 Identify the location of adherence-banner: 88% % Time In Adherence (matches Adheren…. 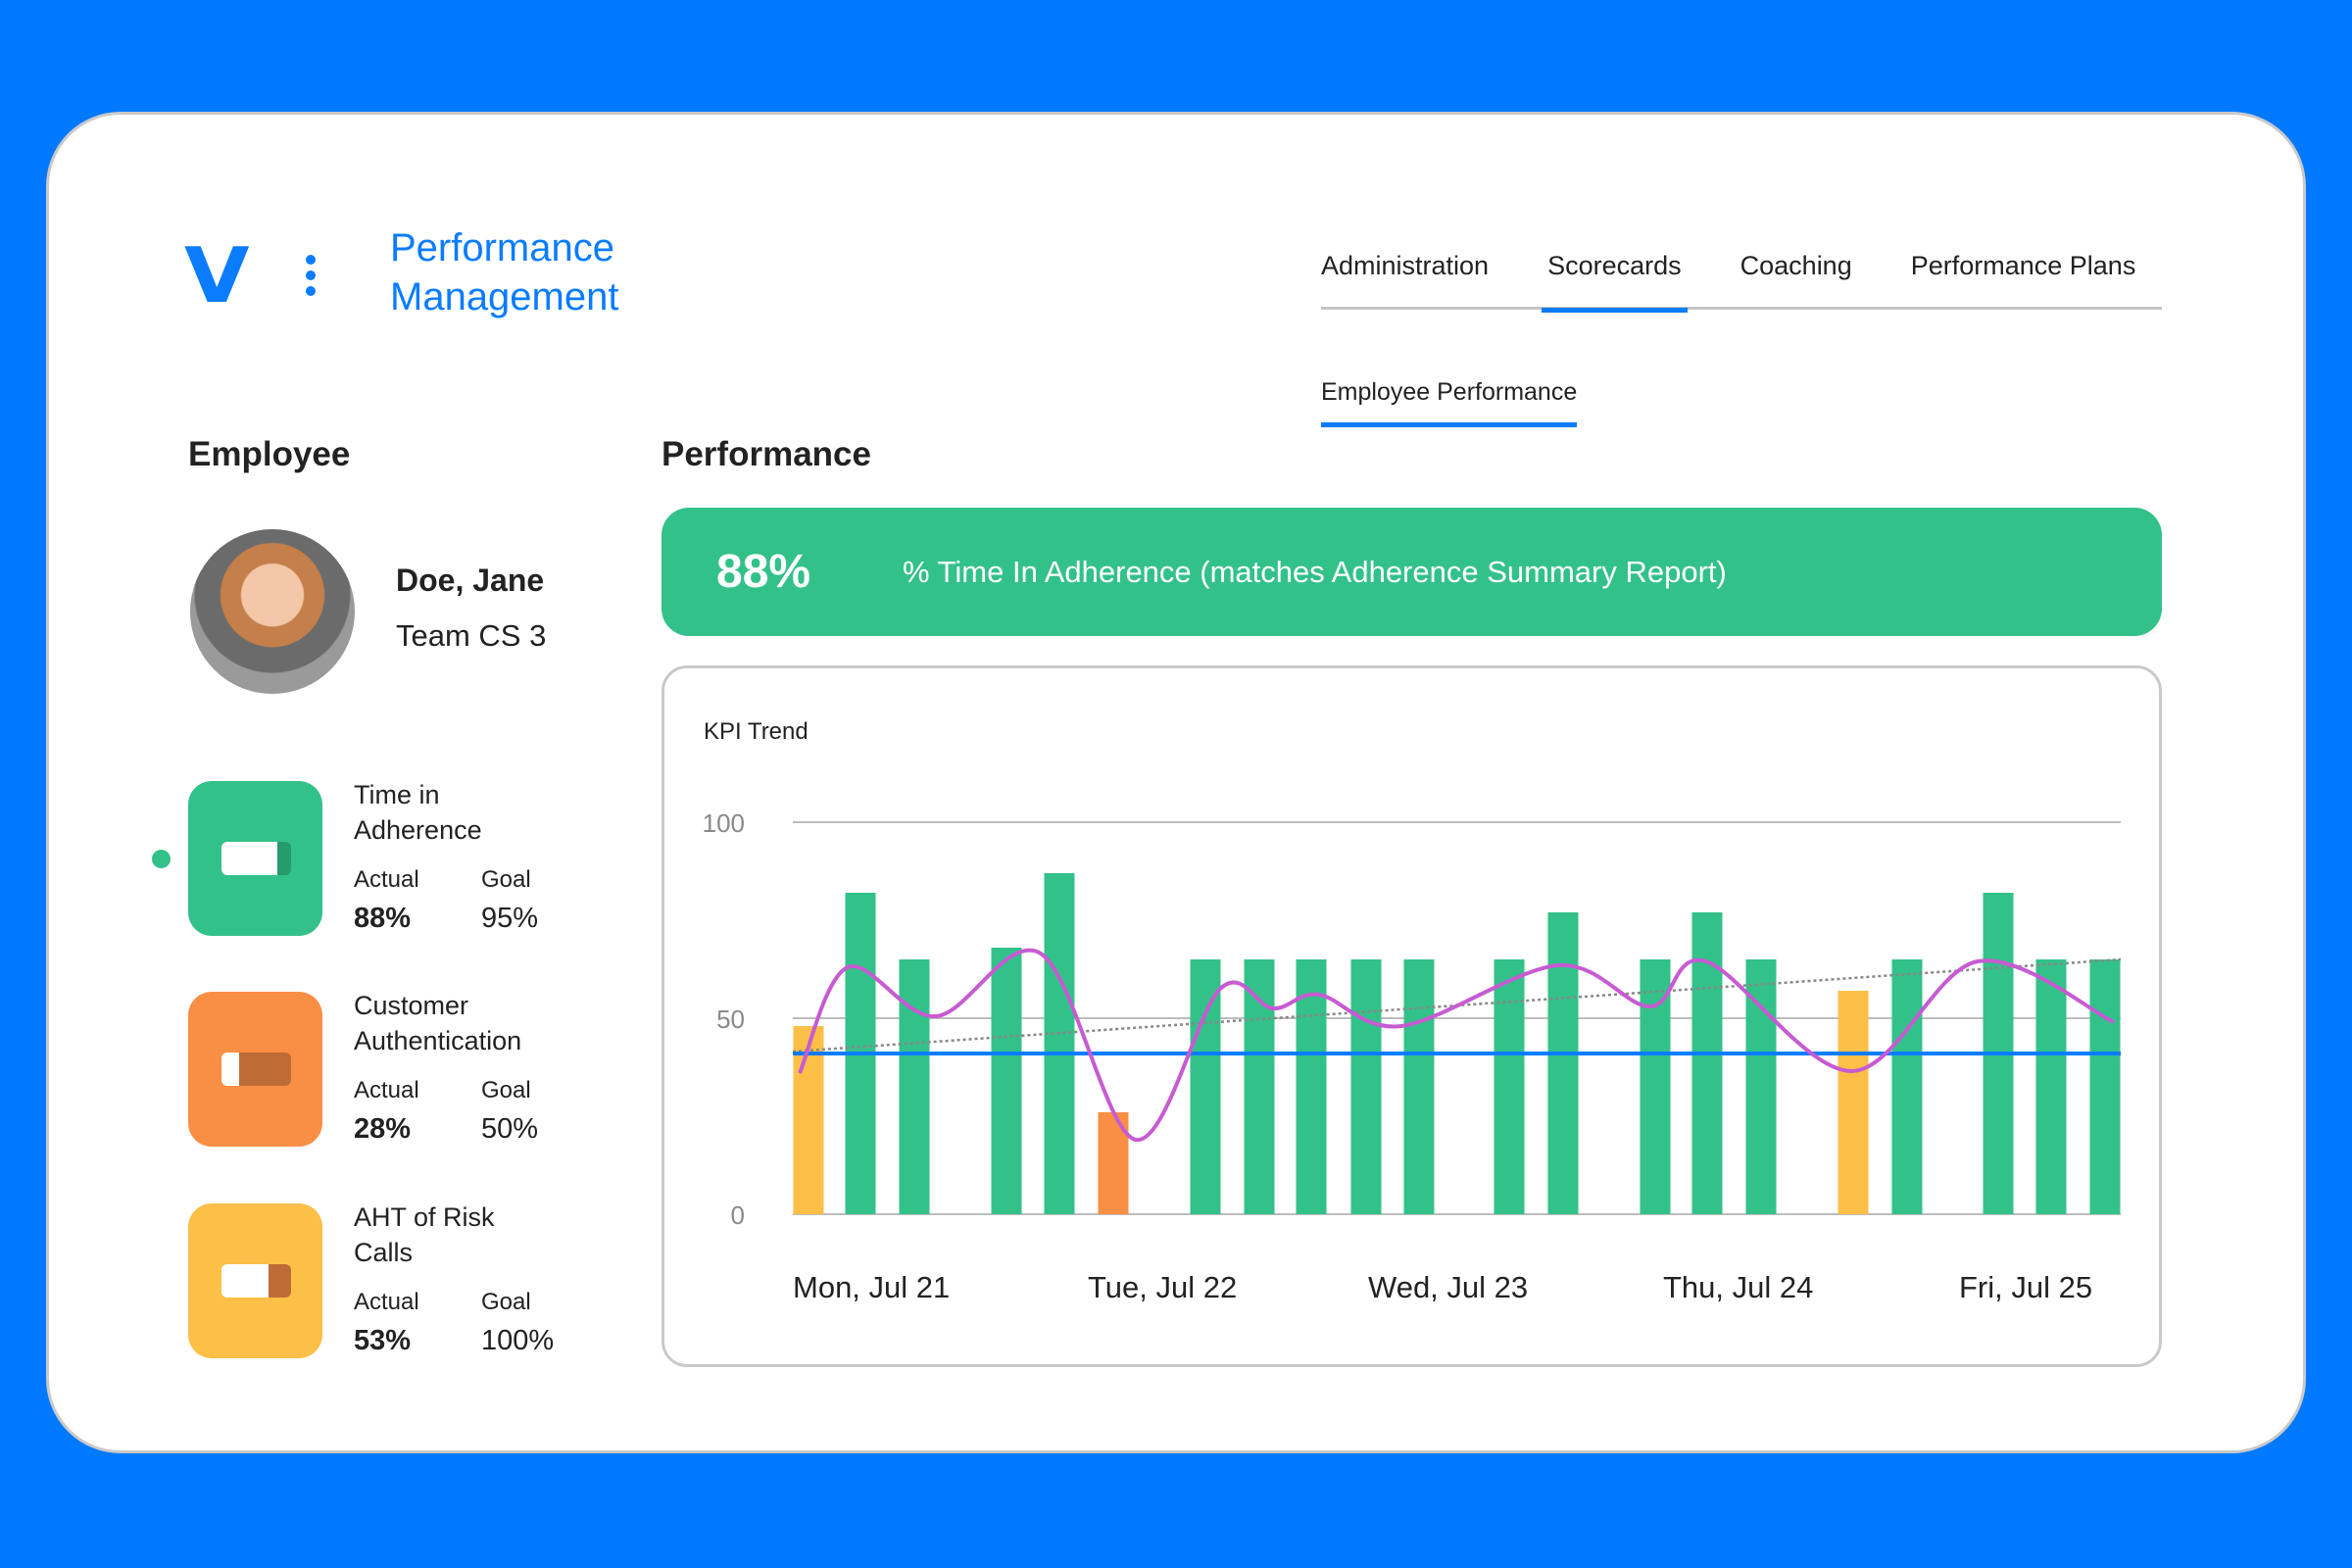
(1412, 572).